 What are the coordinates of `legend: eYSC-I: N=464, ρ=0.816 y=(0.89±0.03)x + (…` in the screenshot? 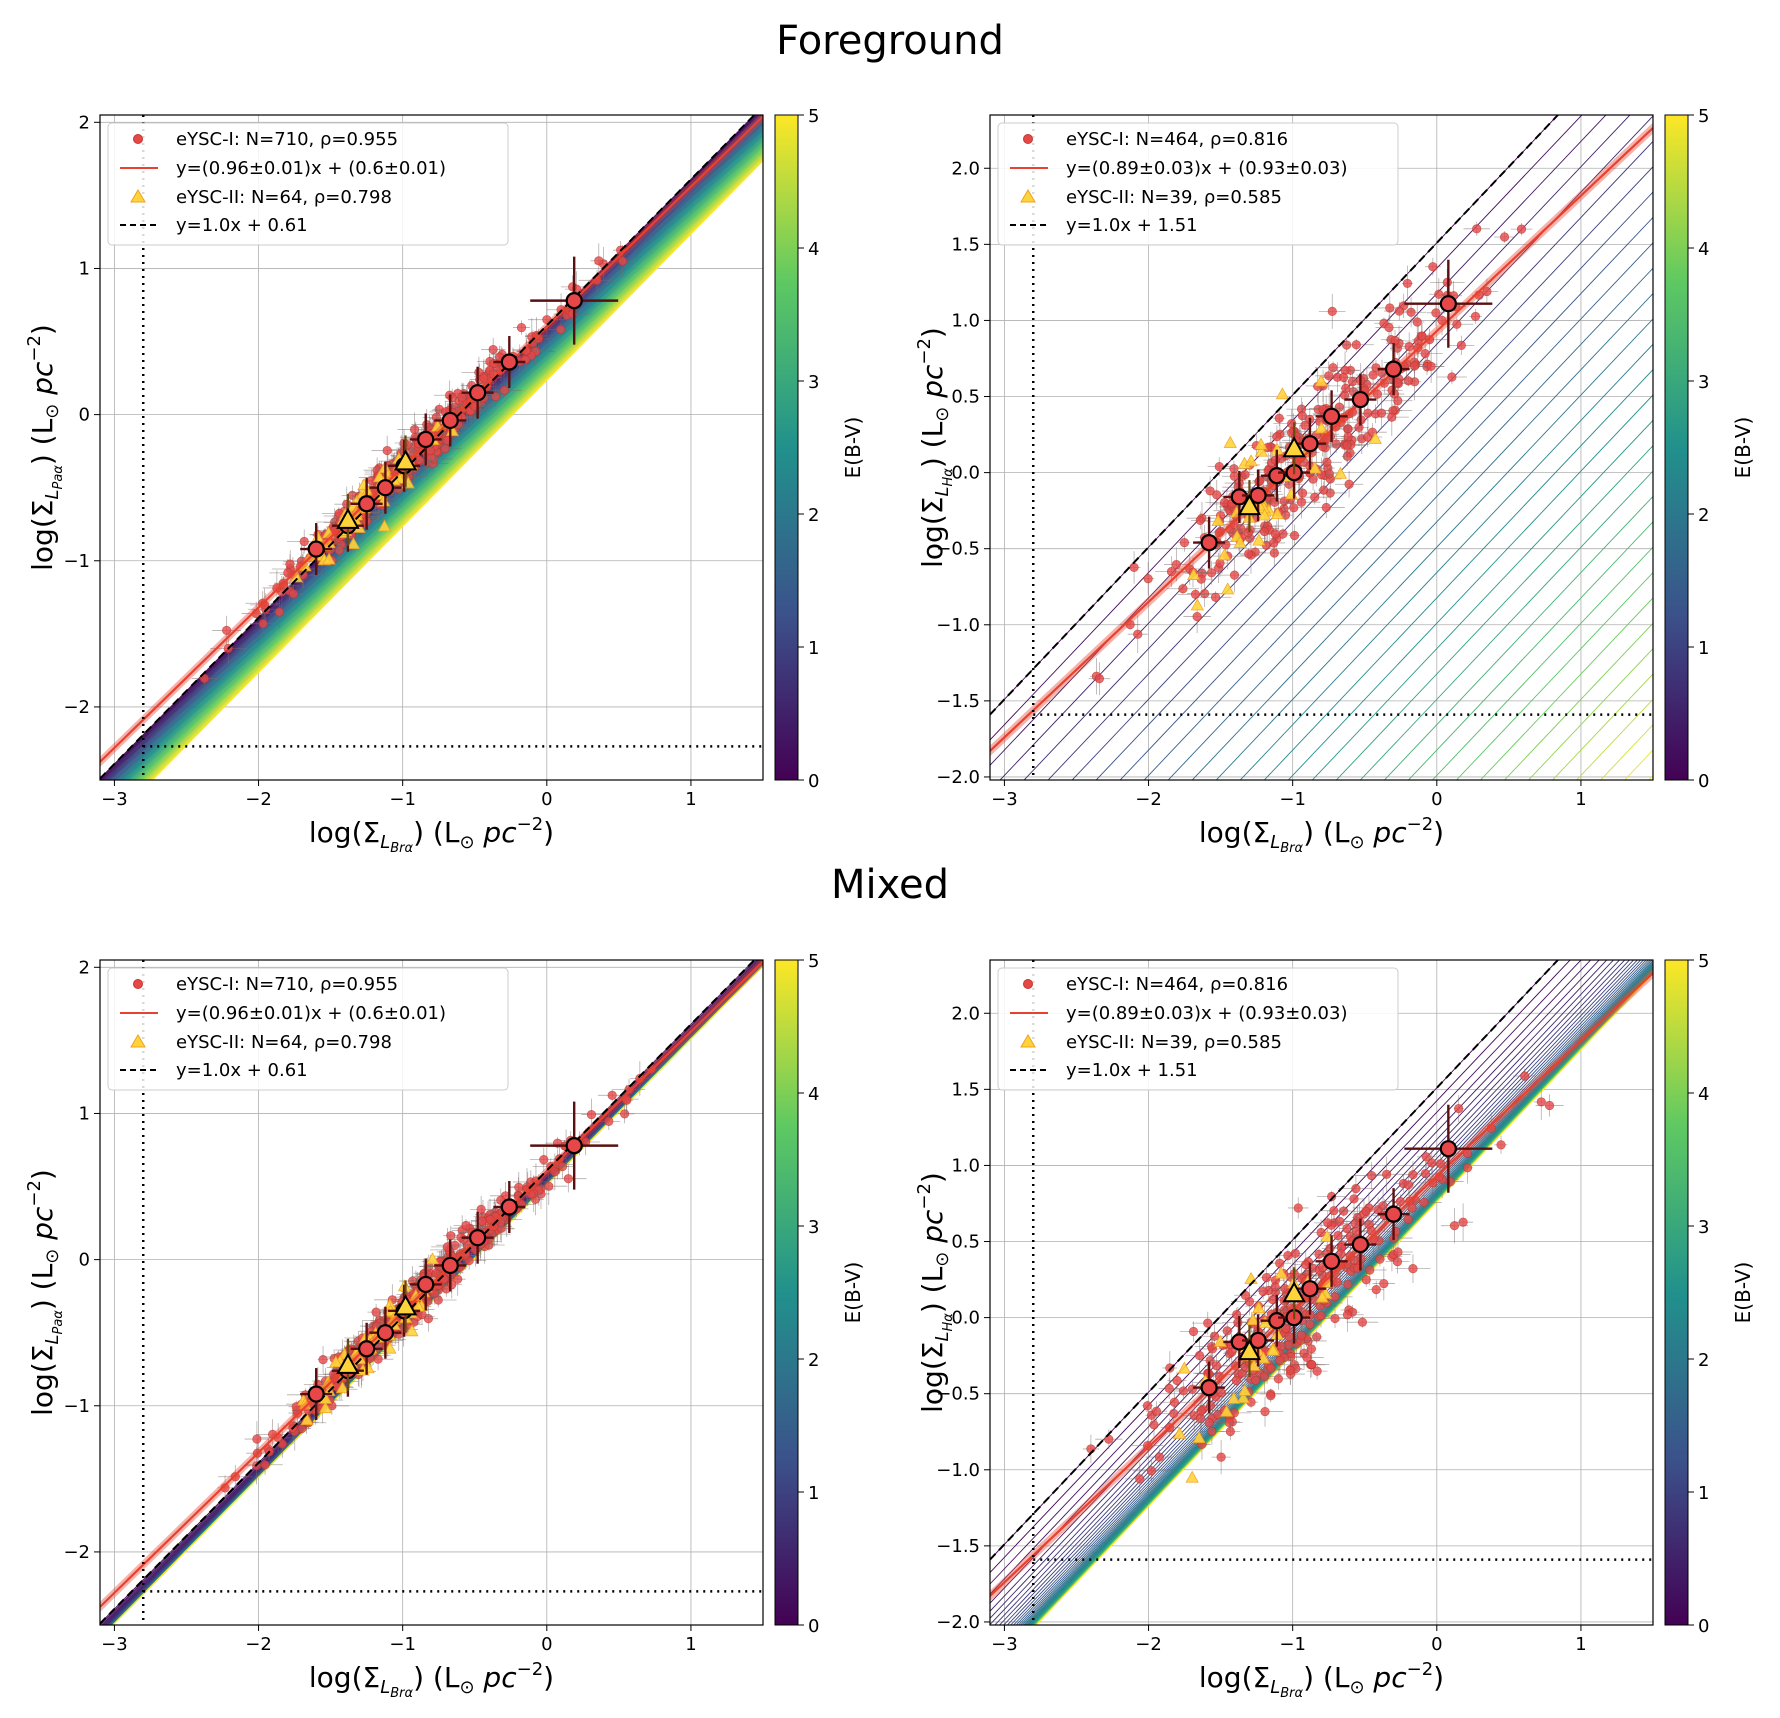 It's located at (1198, 184).